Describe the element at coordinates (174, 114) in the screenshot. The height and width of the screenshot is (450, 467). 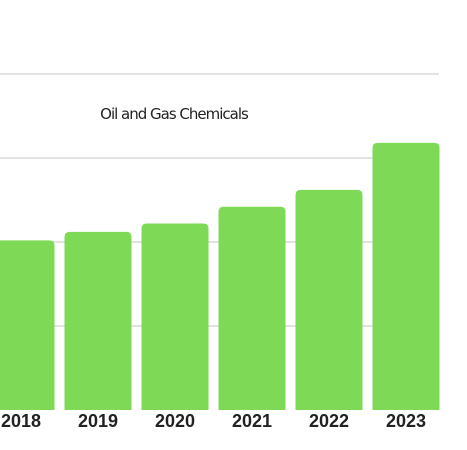
I see `chart-title: Oil and Gas Chemicals` at that location.